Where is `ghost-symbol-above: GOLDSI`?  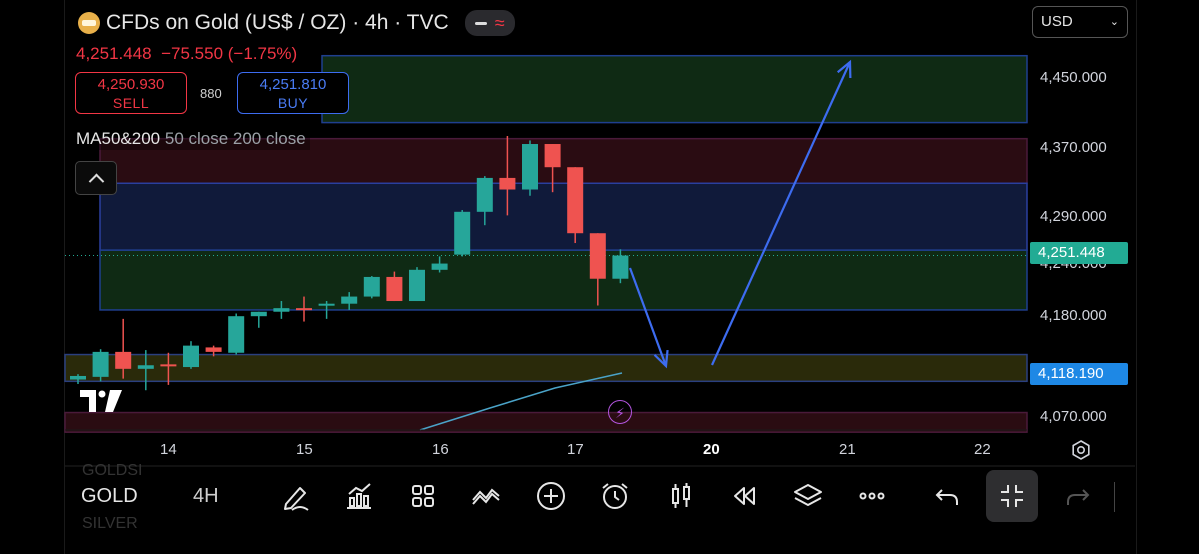
ghost-symbol-above: GOLDSI is located at coordinates (112, 470).